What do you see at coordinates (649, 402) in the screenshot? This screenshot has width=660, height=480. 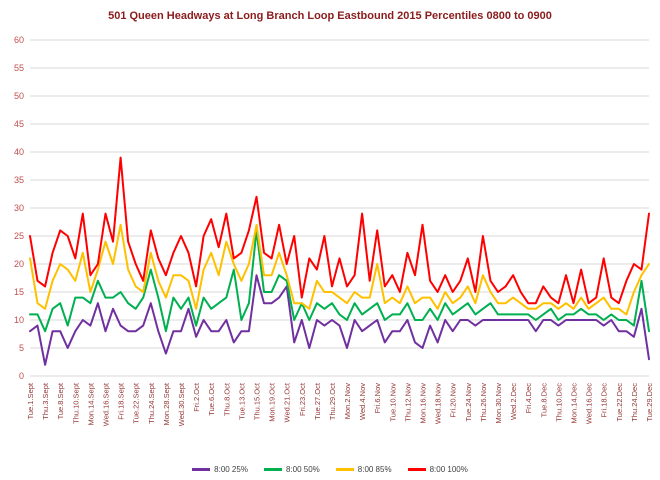 I see `x-tick-label: Tue.29.Dec` at bounding box center [649, 402].